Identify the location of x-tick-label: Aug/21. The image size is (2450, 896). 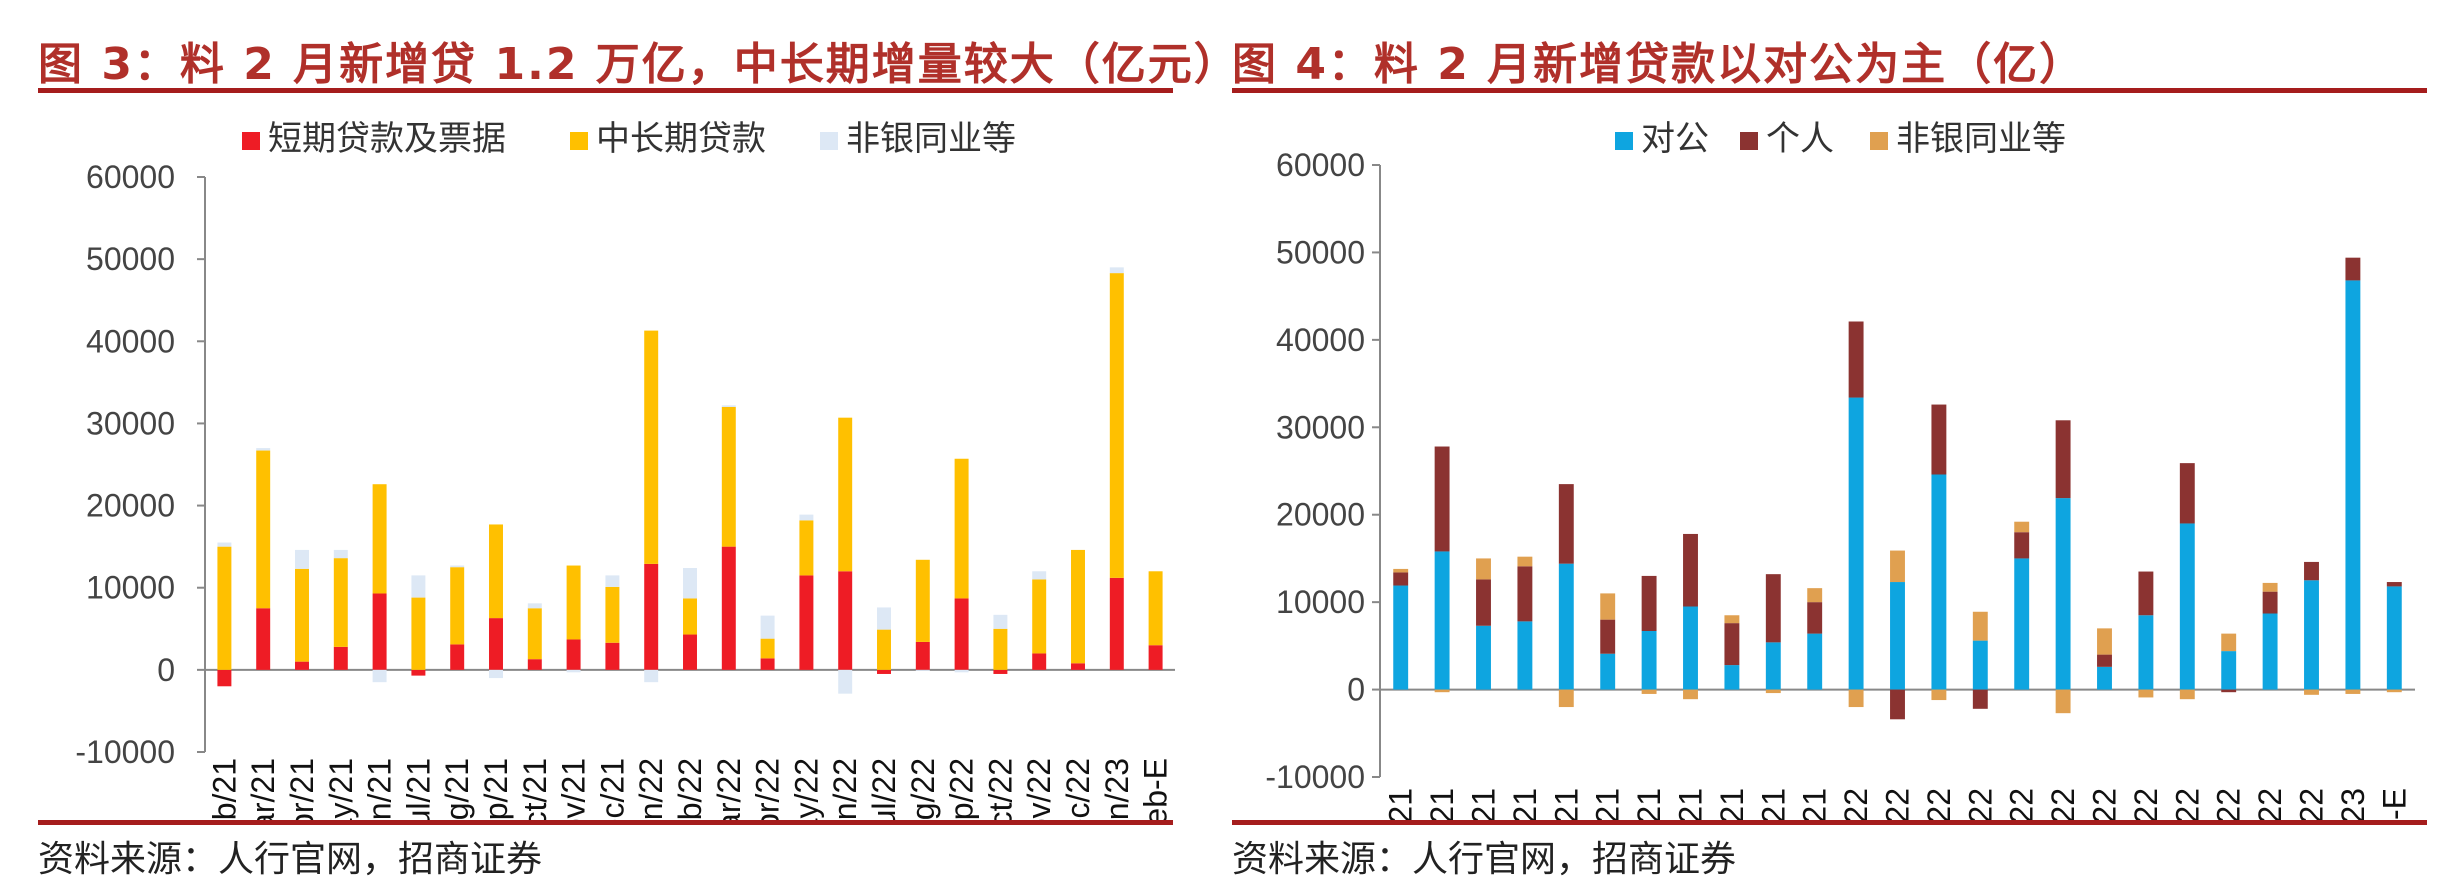
(457, 789).